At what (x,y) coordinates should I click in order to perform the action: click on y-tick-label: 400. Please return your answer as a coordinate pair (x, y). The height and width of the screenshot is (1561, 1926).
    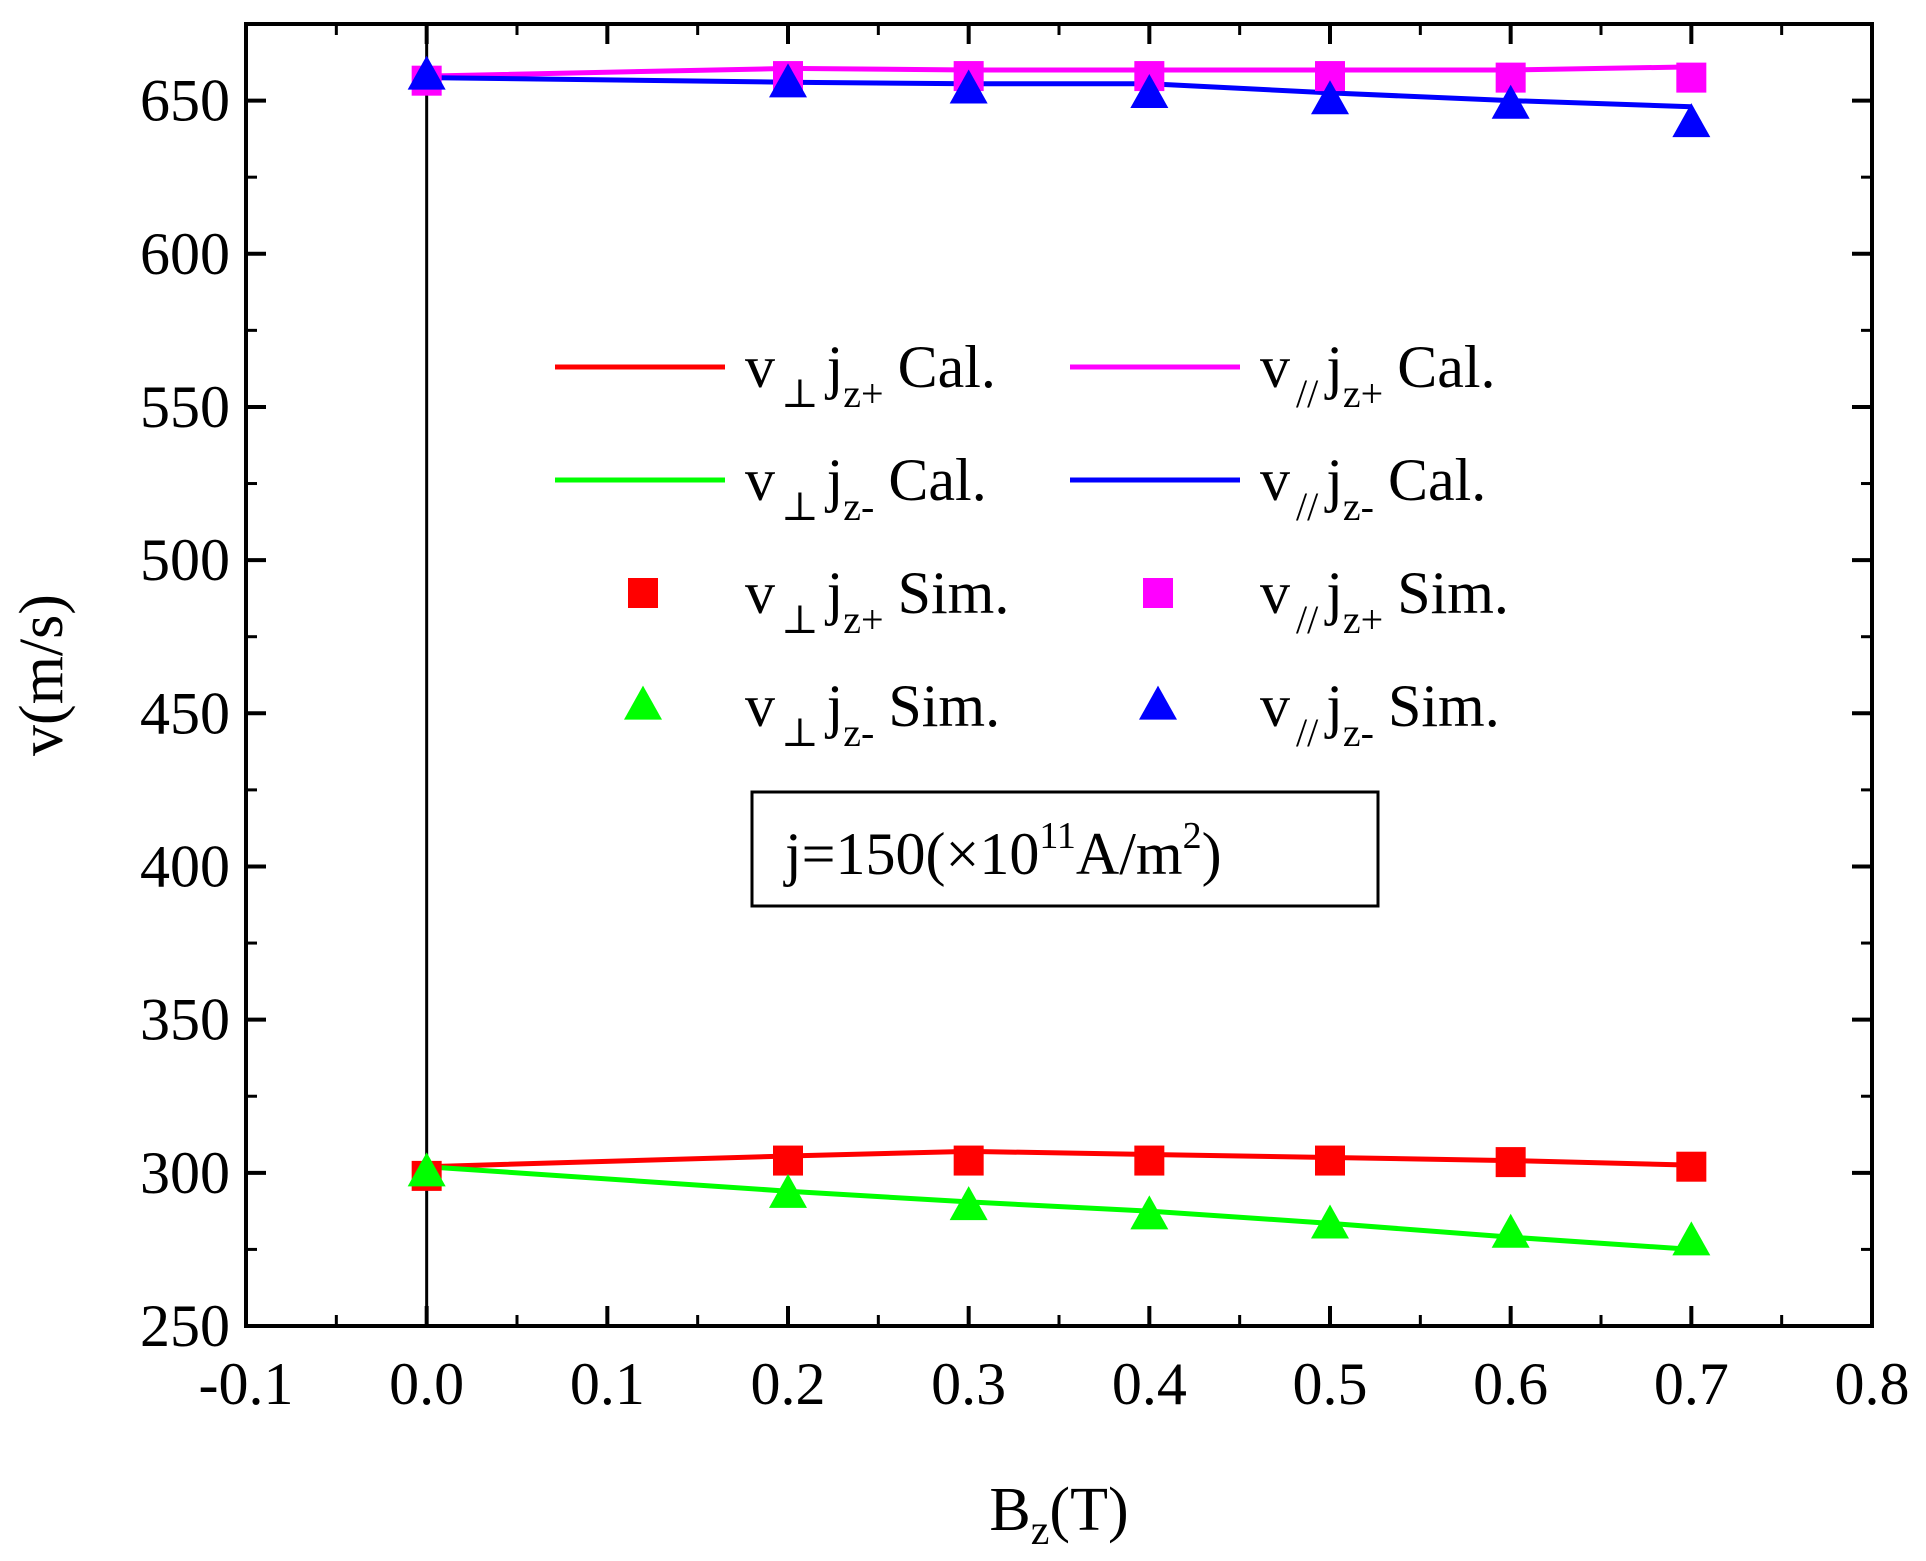
    Looking at the image, I should click on (185, 866).